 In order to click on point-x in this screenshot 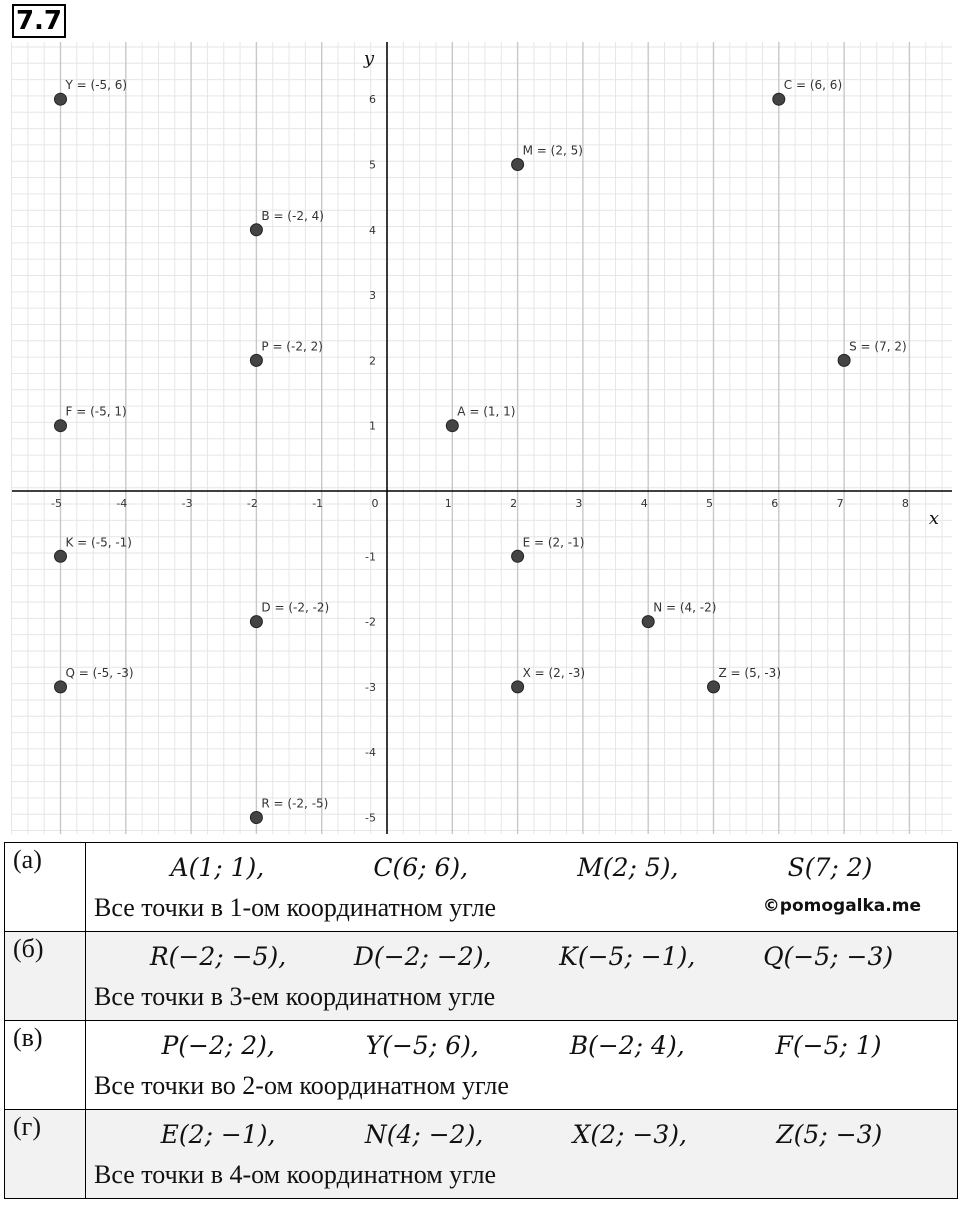, I will do `click(518, 687)`.